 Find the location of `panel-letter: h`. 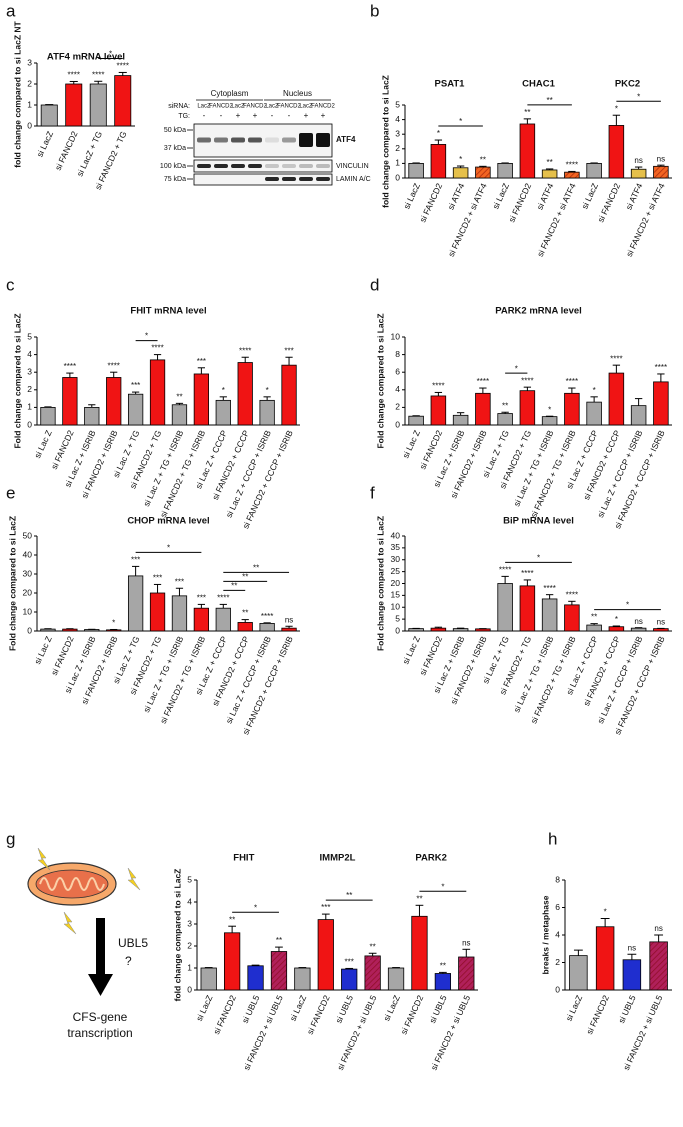

panel-letter: h is located at coordinates (552, 838).